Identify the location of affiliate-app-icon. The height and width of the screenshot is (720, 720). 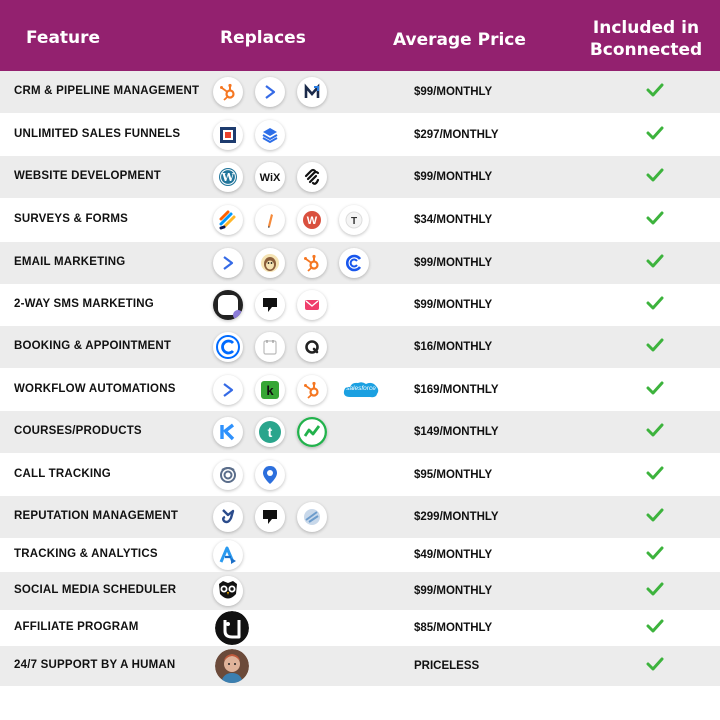
(232, 628).